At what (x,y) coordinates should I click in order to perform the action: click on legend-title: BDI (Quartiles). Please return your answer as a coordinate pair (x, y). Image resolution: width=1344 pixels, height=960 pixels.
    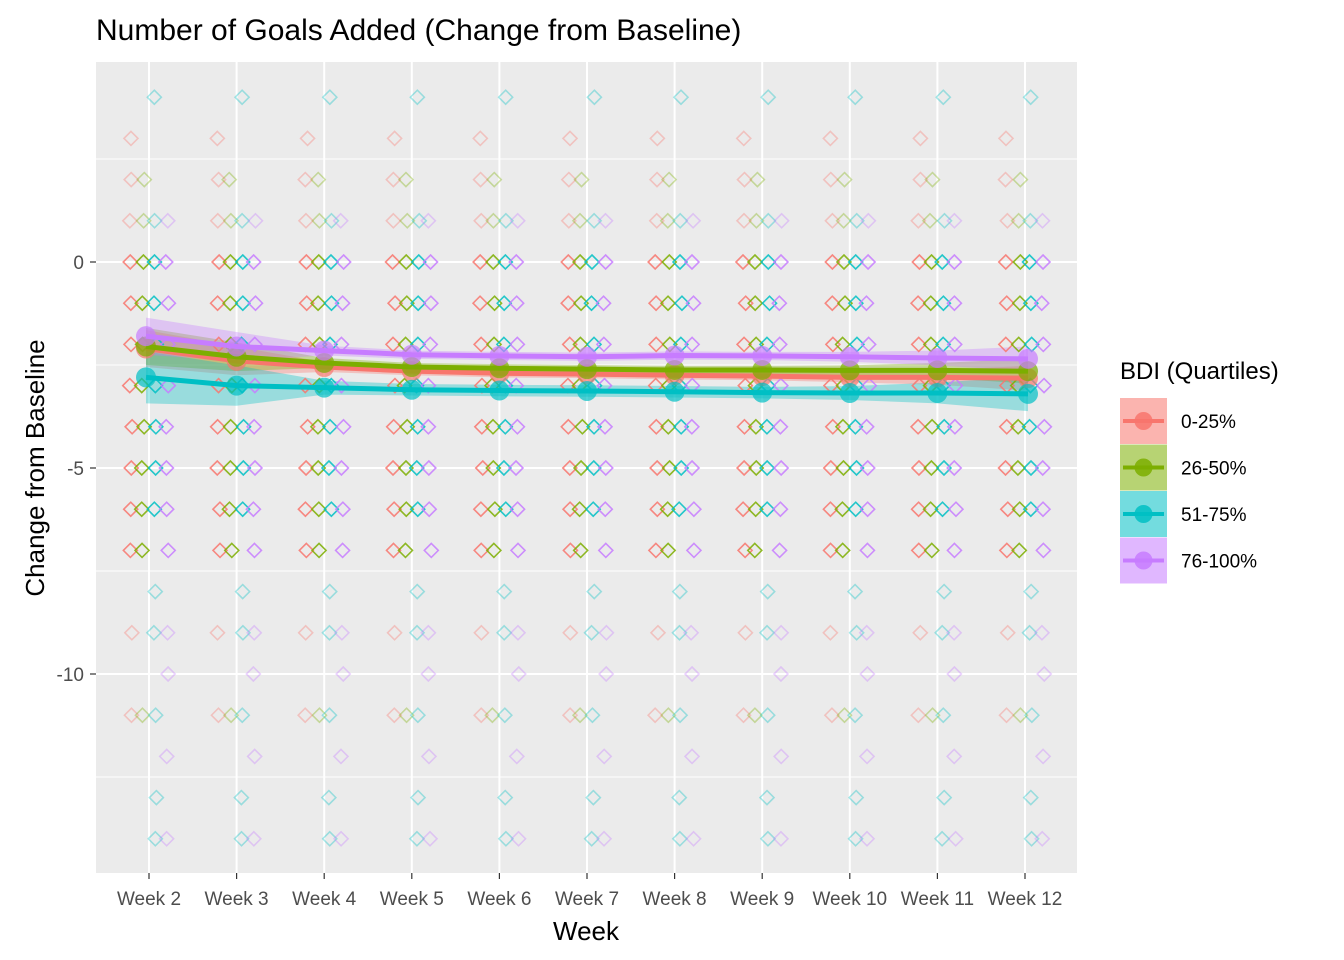
    Looking at the image, I should click on (1199, 371).